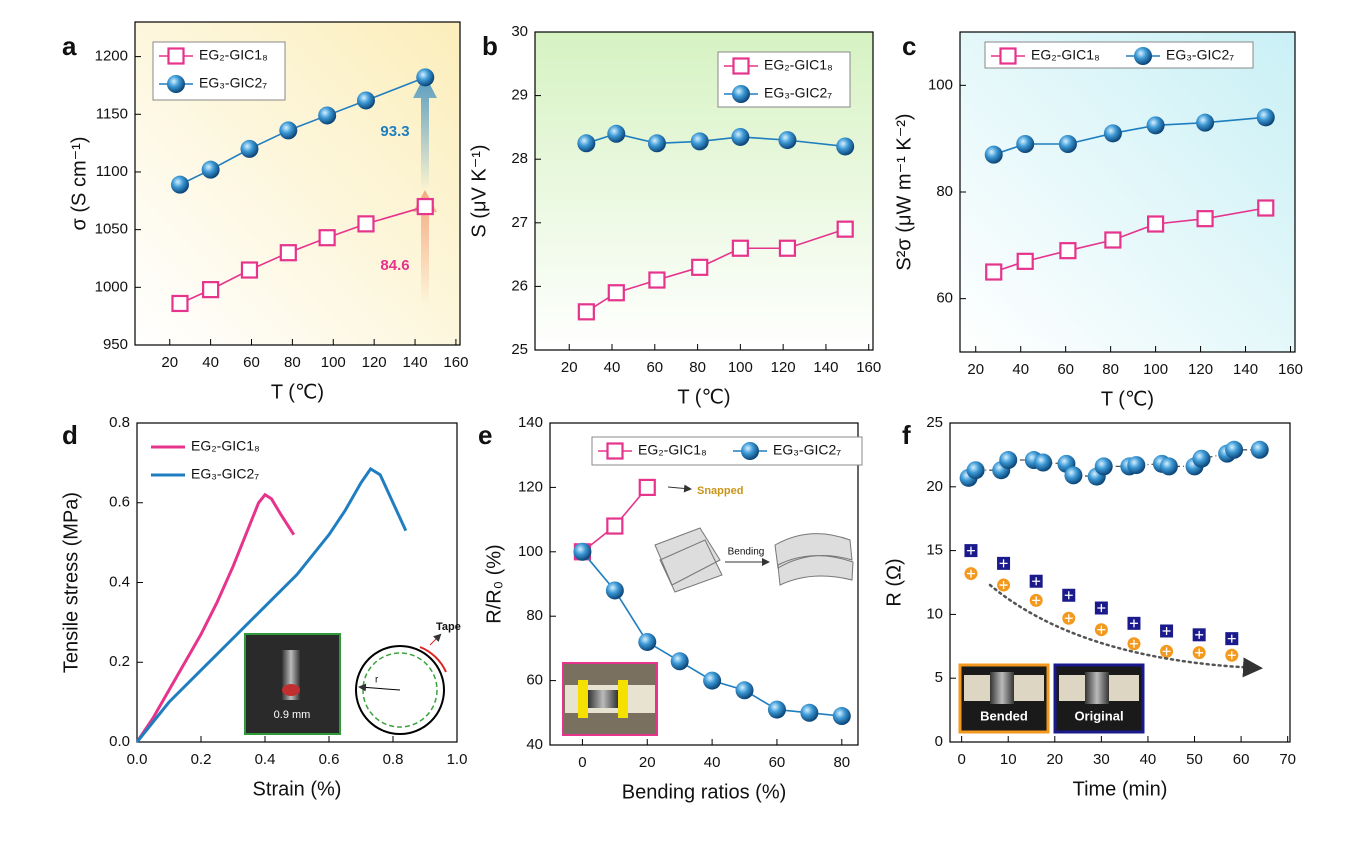  Describe the element at coordinates (111, 286) in the screenshot. I see `y-tick-label: 1000` at that location.